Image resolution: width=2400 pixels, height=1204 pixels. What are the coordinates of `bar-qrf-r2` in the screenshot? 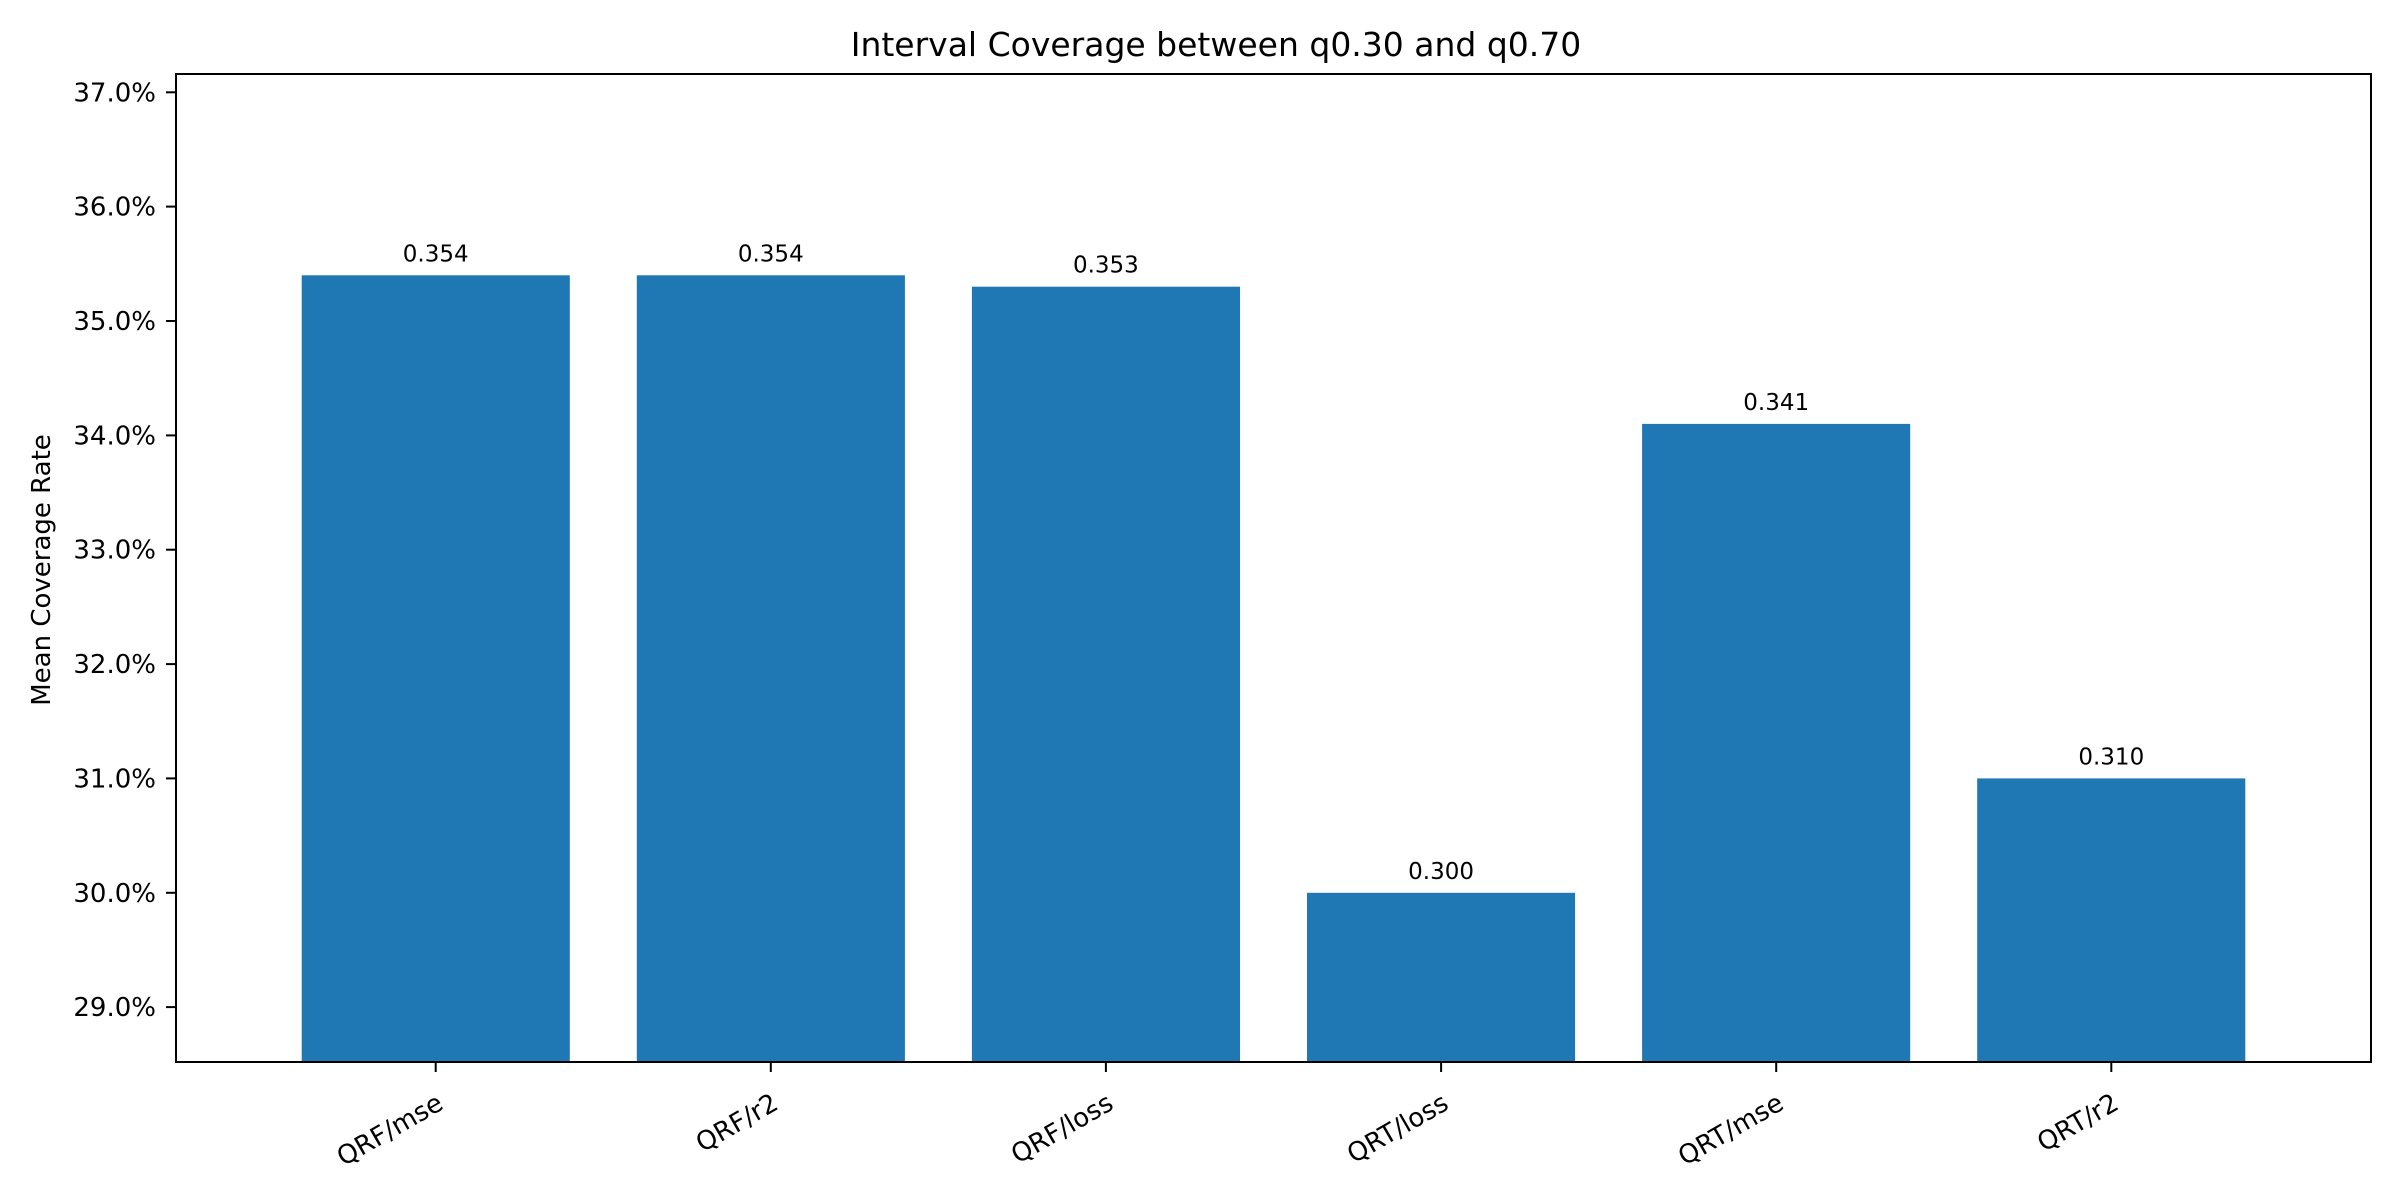 It's located at (770, 668).